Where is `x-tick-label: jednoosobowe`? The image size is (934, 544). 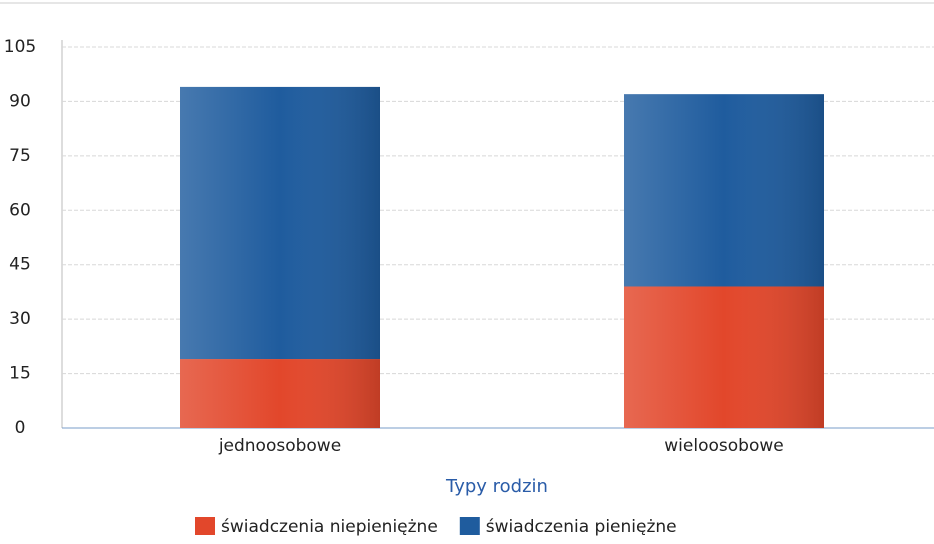
x-tick-label: jednoosobowe is located at coordinates (279, 446).